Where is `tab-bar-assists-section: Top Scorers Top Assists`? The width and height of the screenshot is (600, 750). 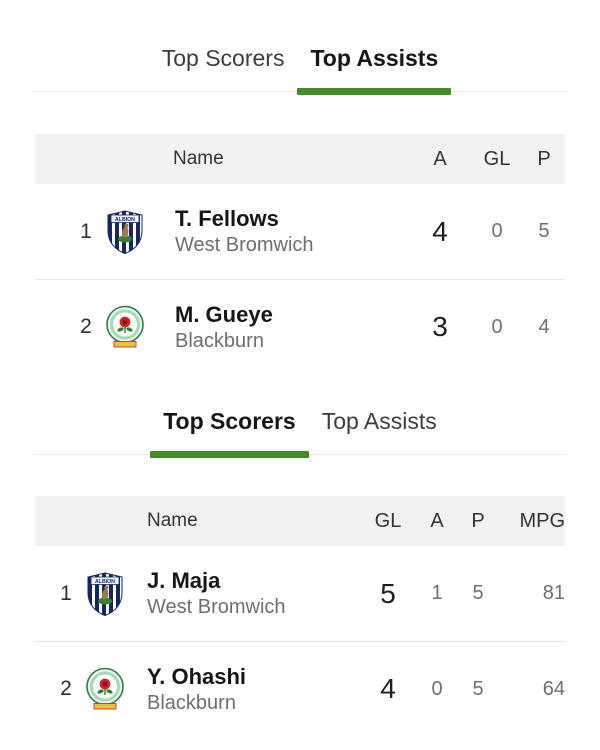 tab-bar-assists-section: Top Scorers Top Assists is located at coordinates (300, 47).